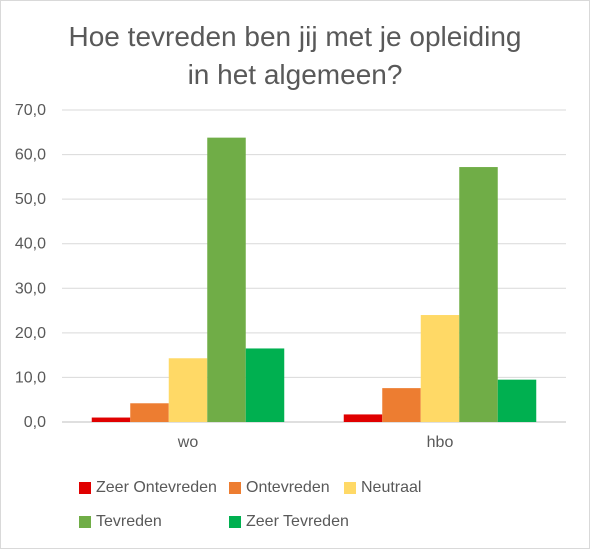 The image size is (590, 549). Describe the element at coordinates (30, 155) in the screenshot. I see `y-tick-label: 60,0` at that location.